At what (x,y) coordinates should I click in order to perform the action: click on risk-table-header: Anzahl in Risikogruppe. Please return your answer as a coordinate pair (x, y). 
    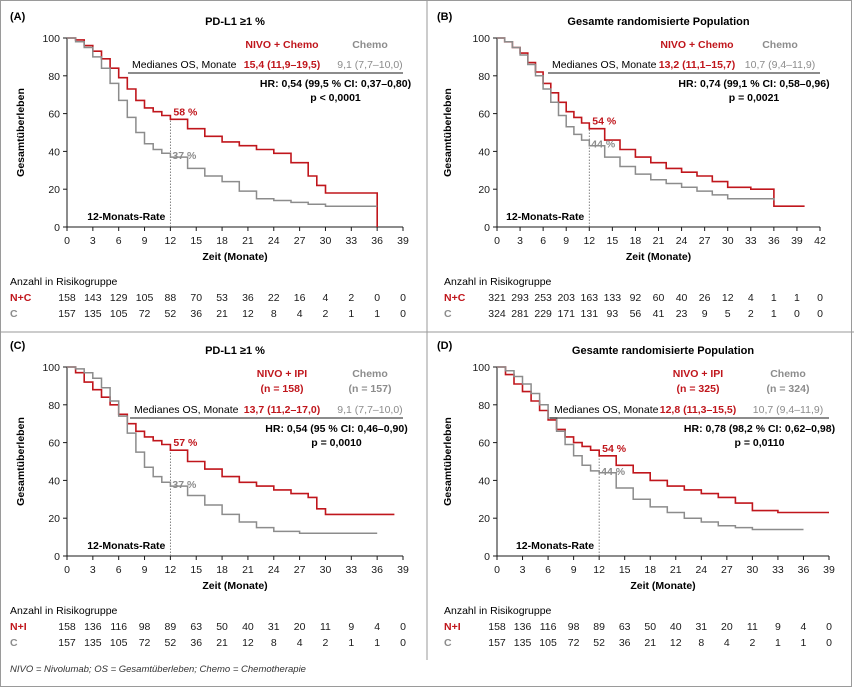
    Looking at the image, I should click on (498, 282).